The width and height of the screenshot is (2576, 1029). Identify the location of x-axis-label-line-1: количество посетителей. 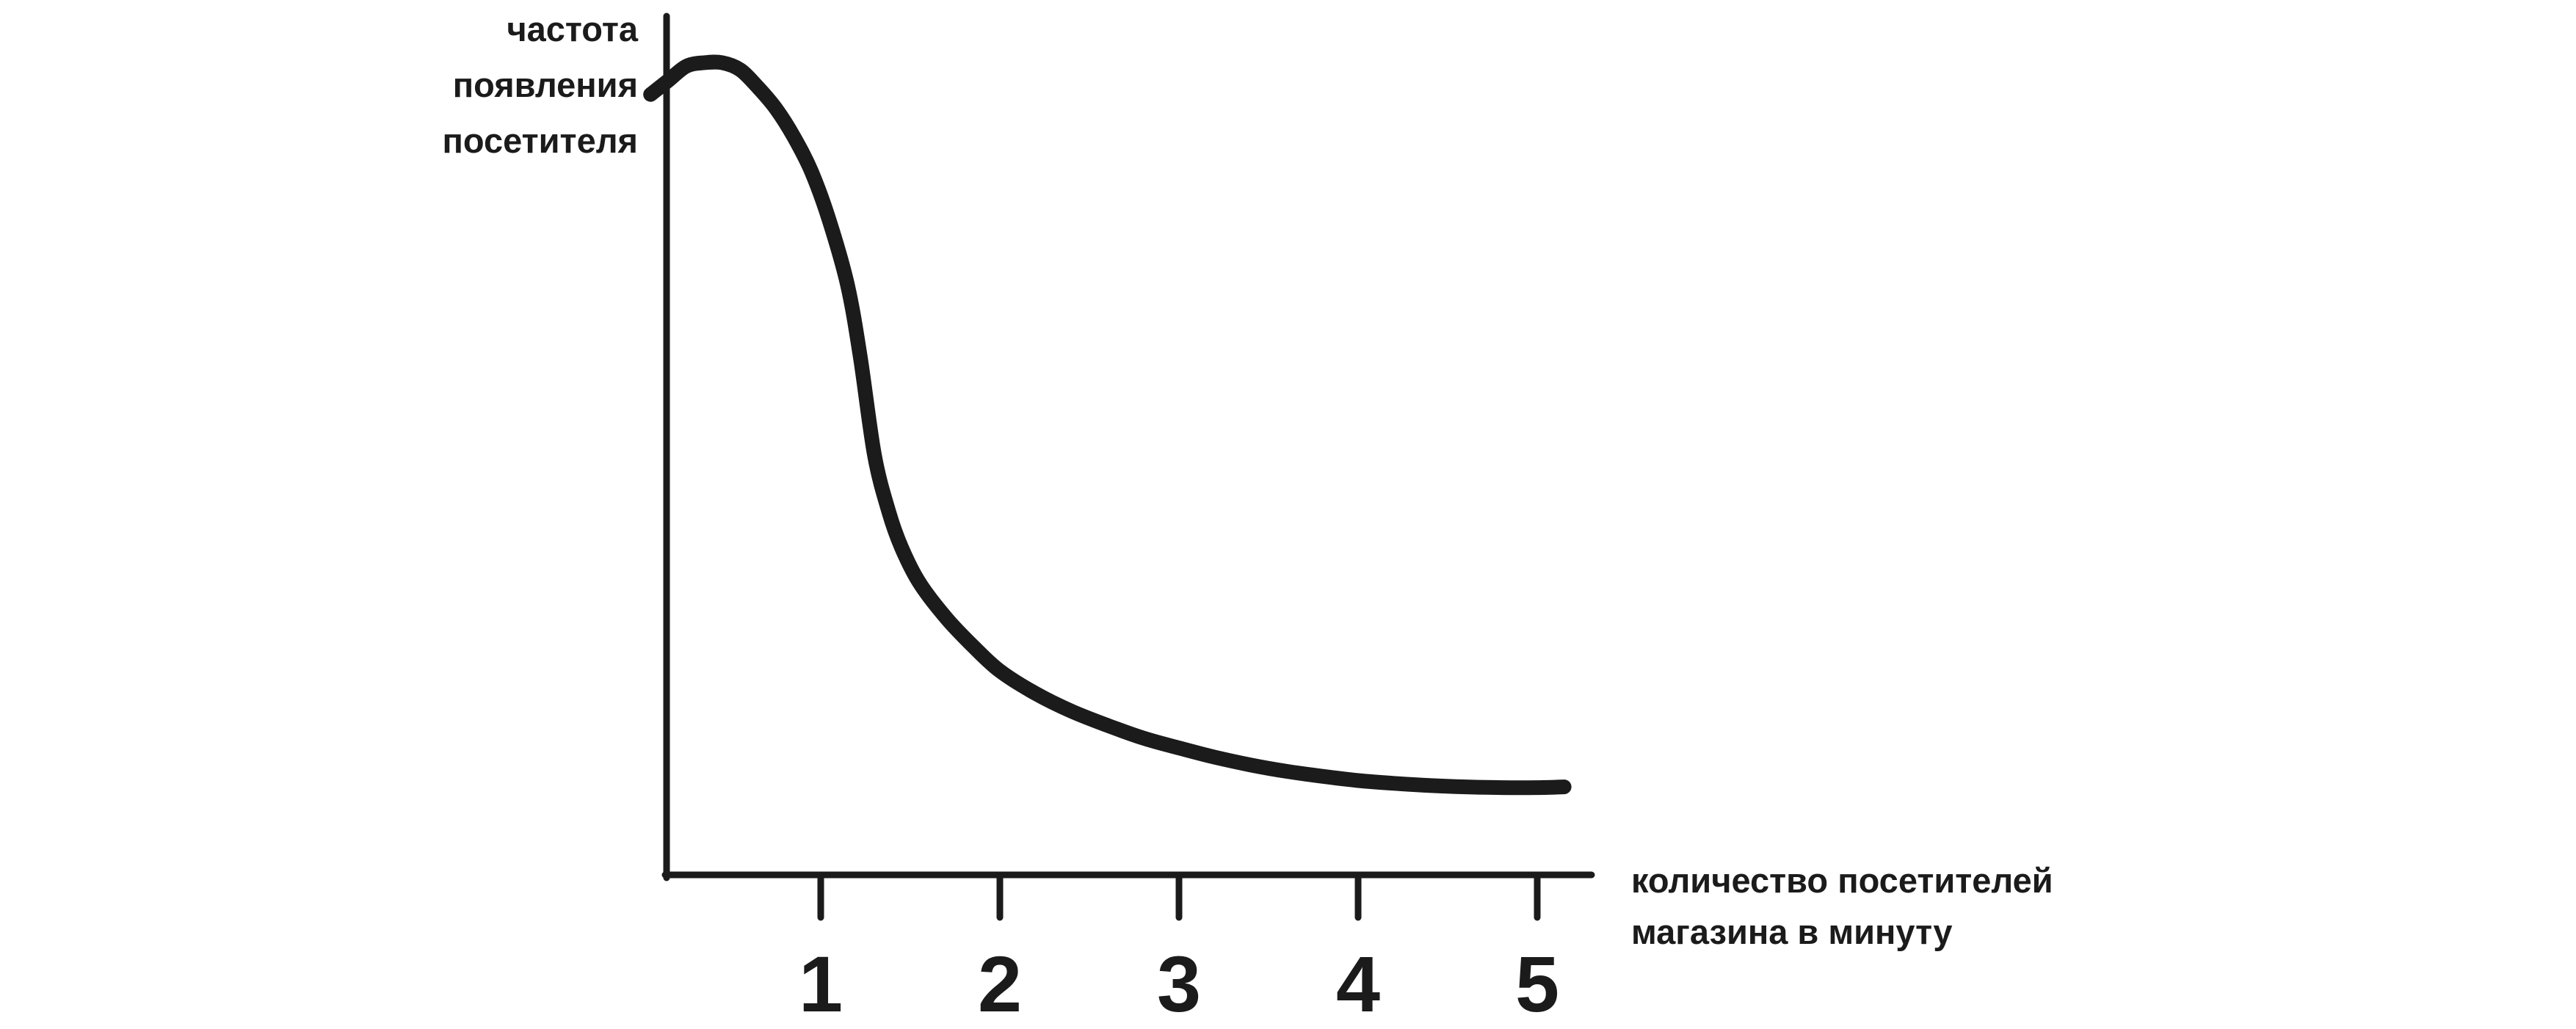
(1842, 880).